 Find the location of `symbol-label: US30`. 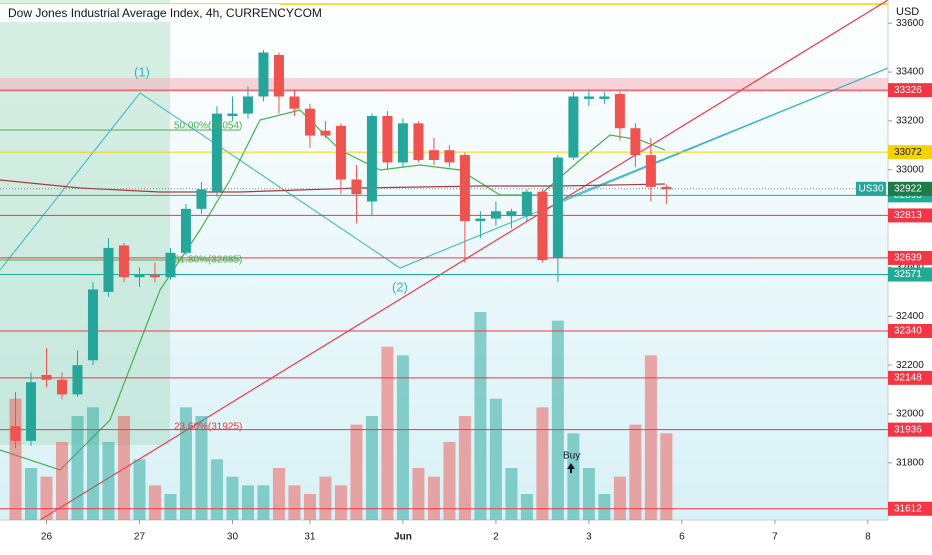

symbol-label: US30 is located at coordinates (870, 188).